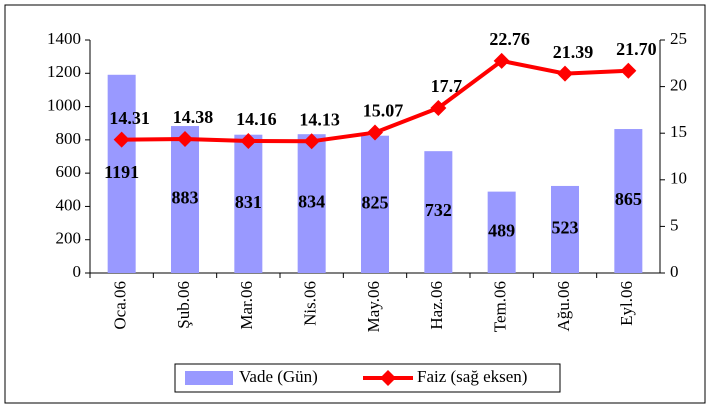  Describe the element at coordinates (436, 305) in the screenshot. I see `x-tick-label: Haz.06` at that location.